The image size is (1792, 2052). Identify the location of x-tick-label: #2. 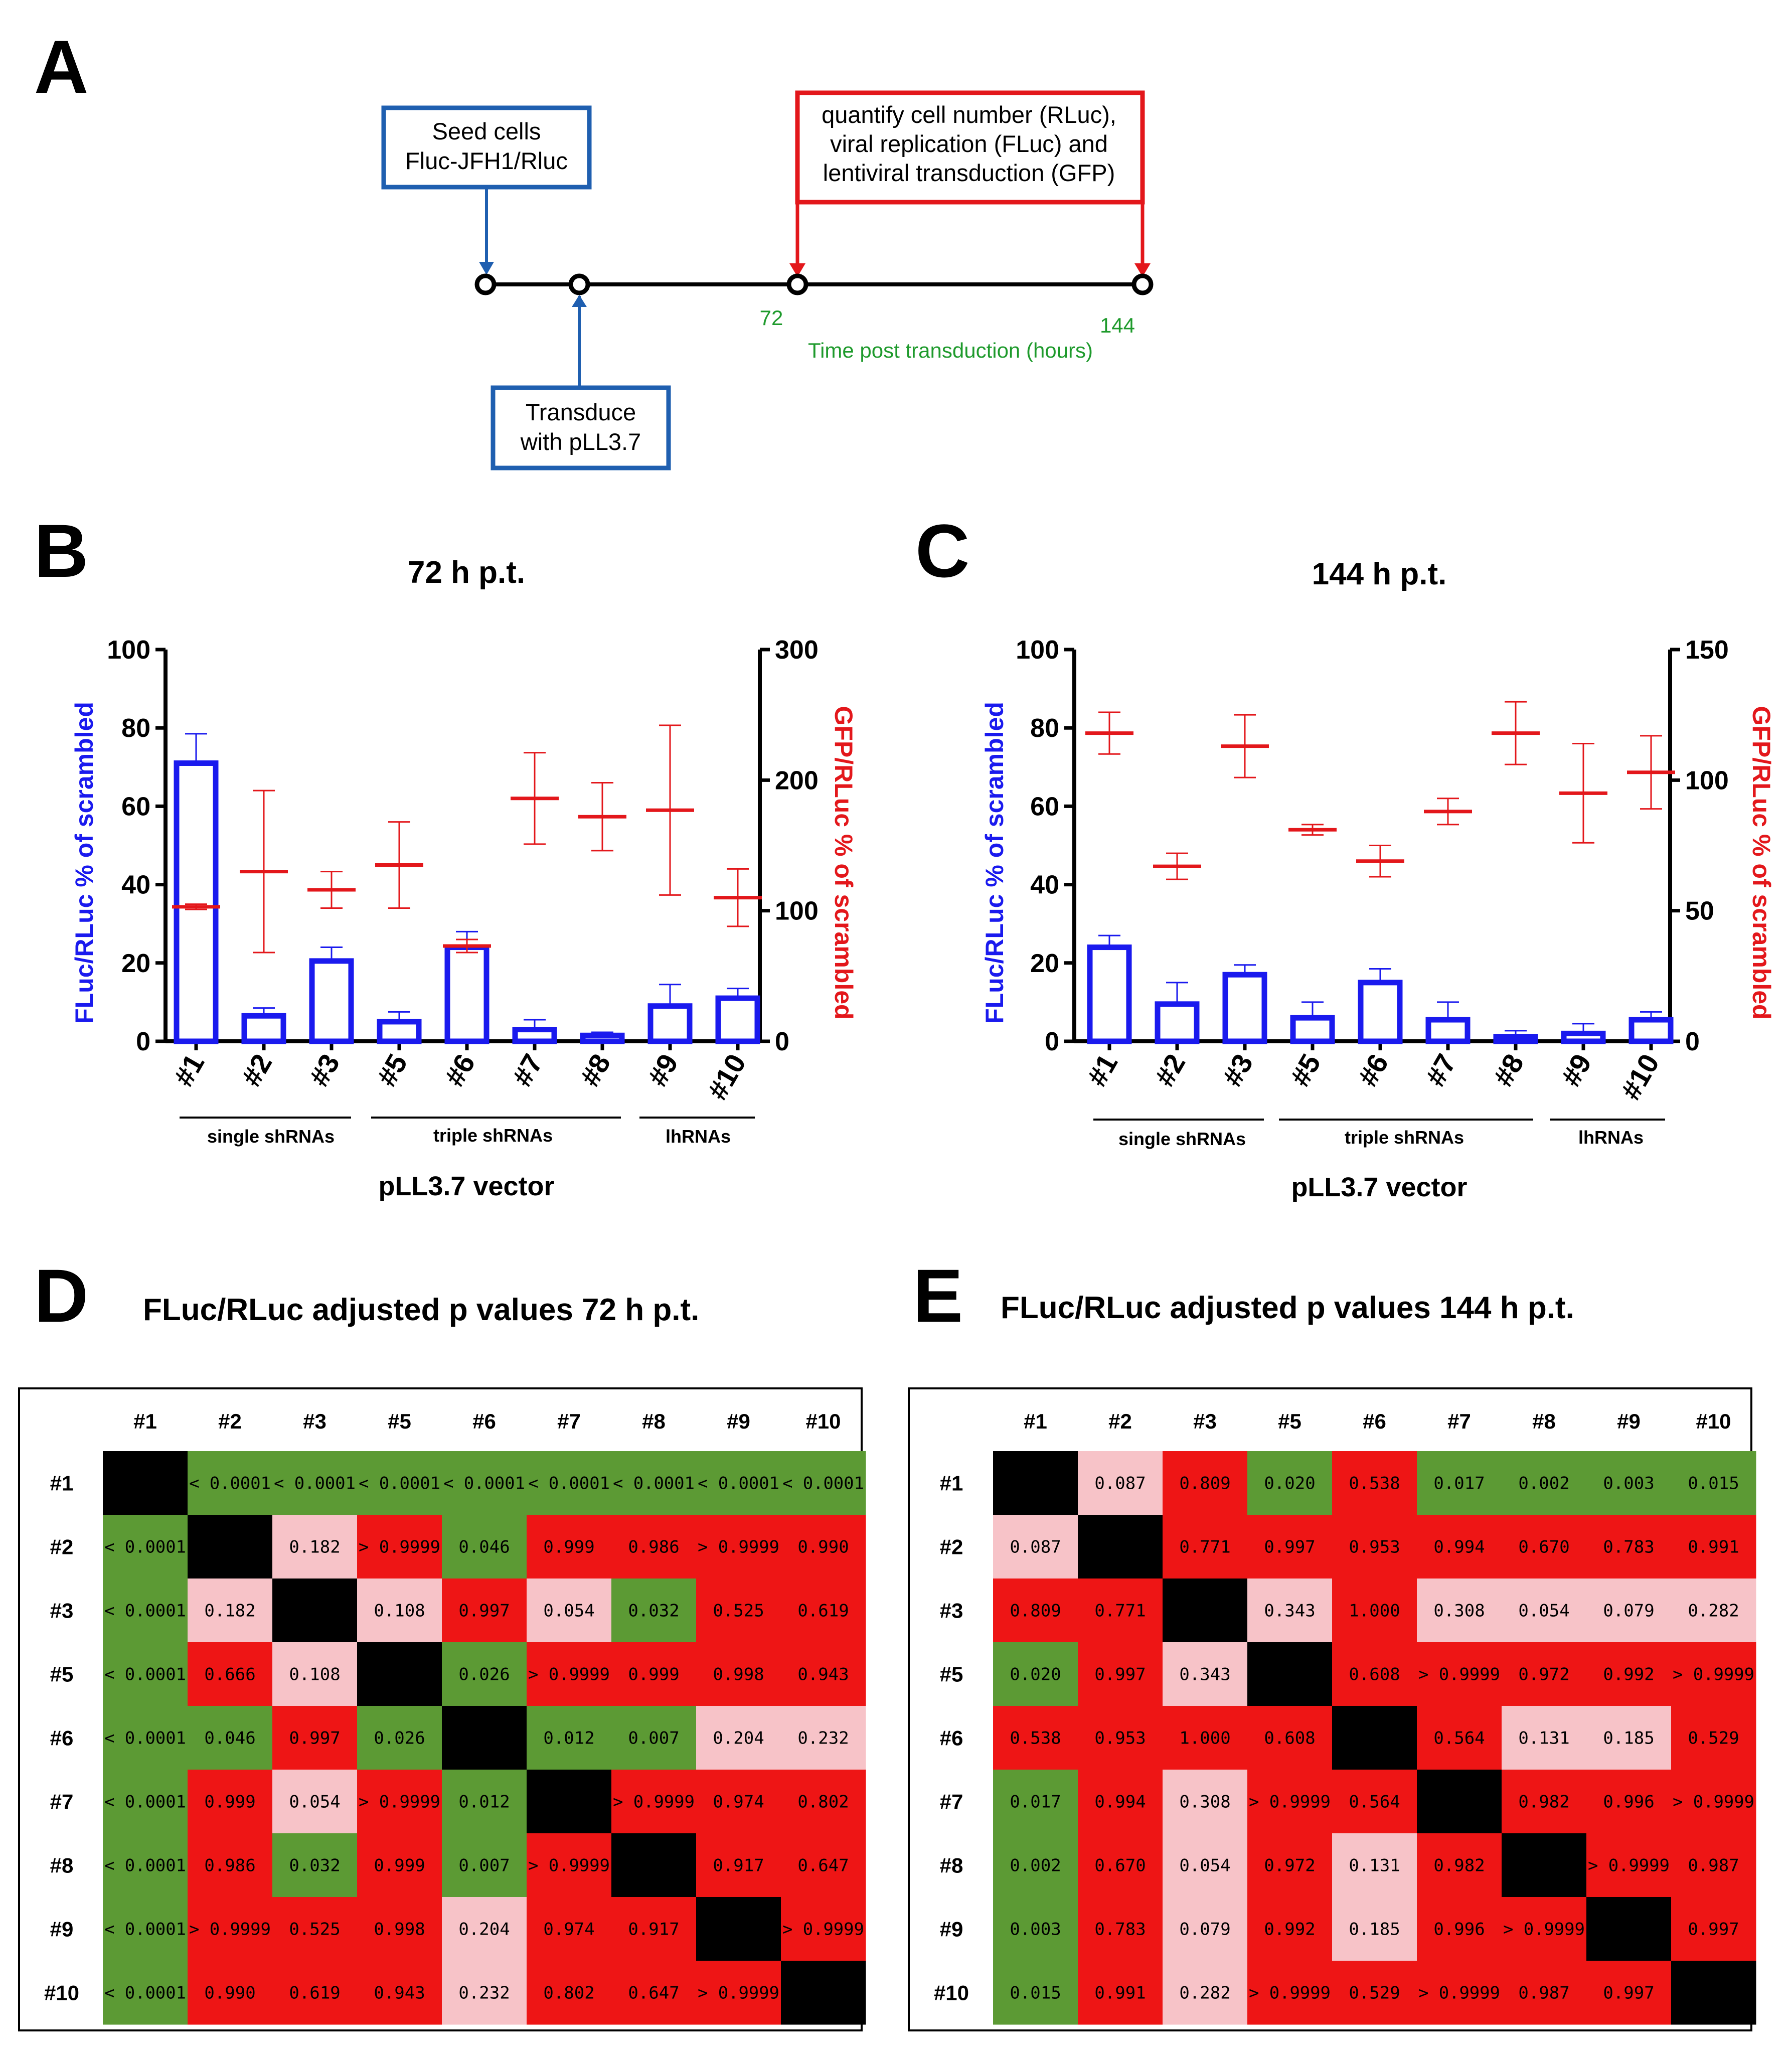
(1170, 1070).